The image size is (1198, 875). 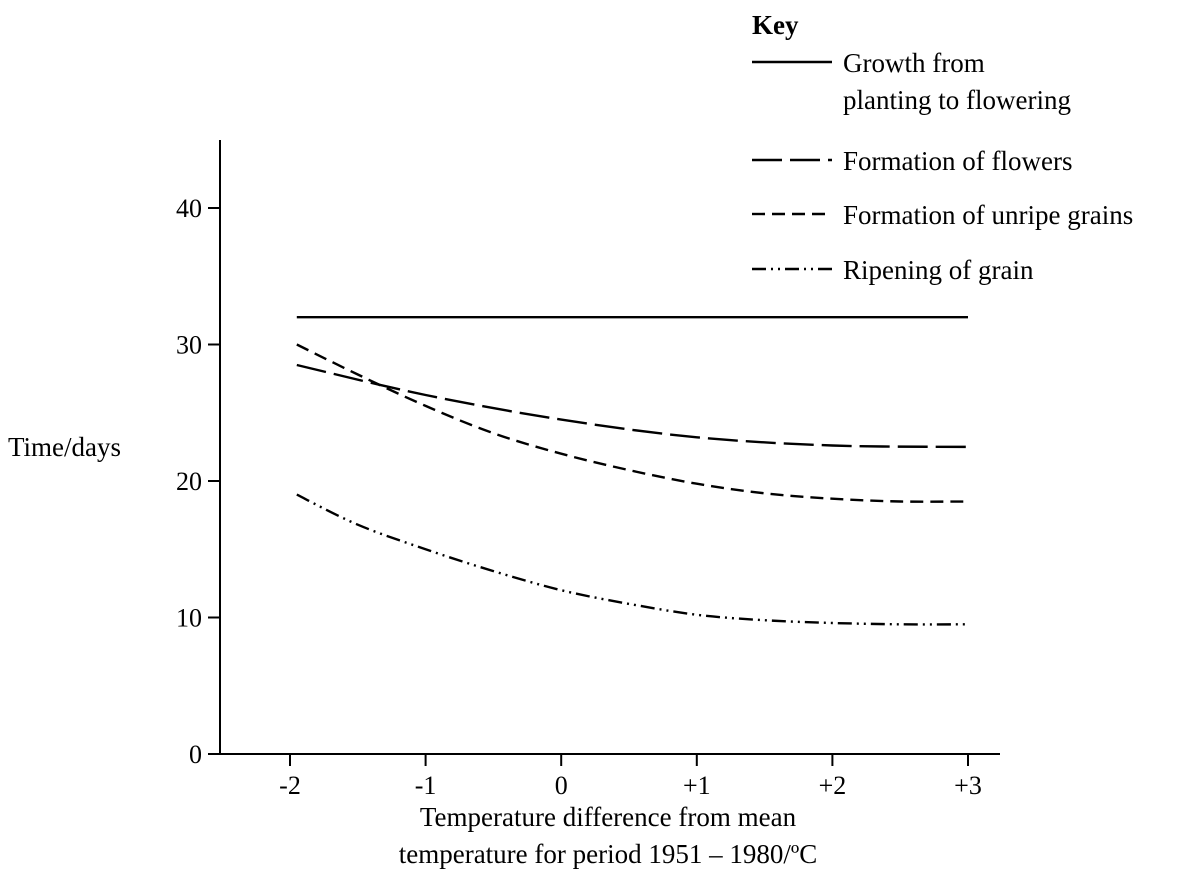 I want to click on key-item-unripe-grains: Formation of unripe grains, so click(x=942, y=215).